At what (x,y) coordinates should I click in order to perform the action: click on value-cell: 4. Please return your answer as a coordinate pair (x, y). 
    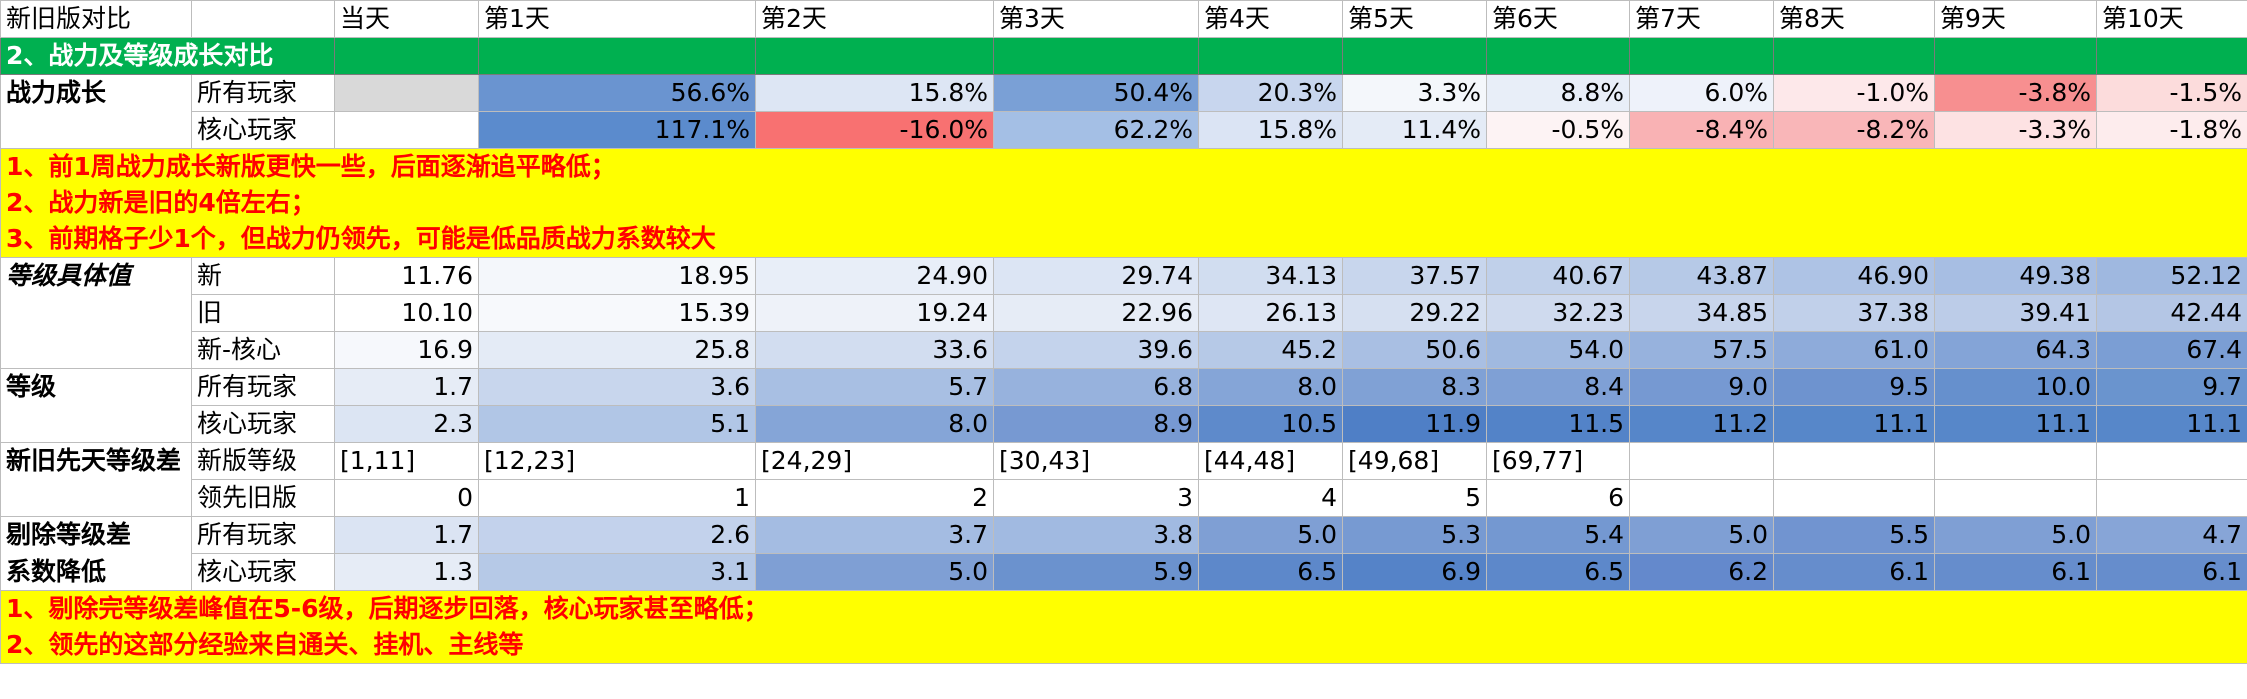
    Looking at the image, I should click on (1270, 498).